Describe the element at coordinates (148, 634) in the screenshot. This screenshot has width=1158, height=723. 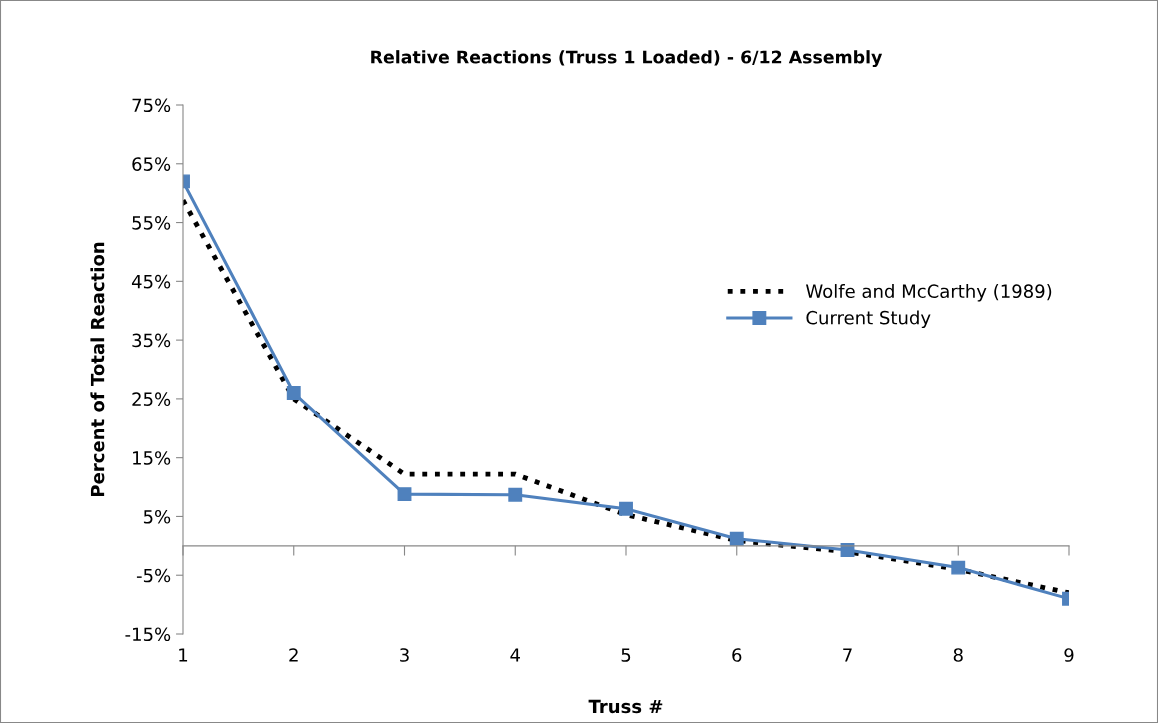
I see `y-tick-label: -15%` at that location.